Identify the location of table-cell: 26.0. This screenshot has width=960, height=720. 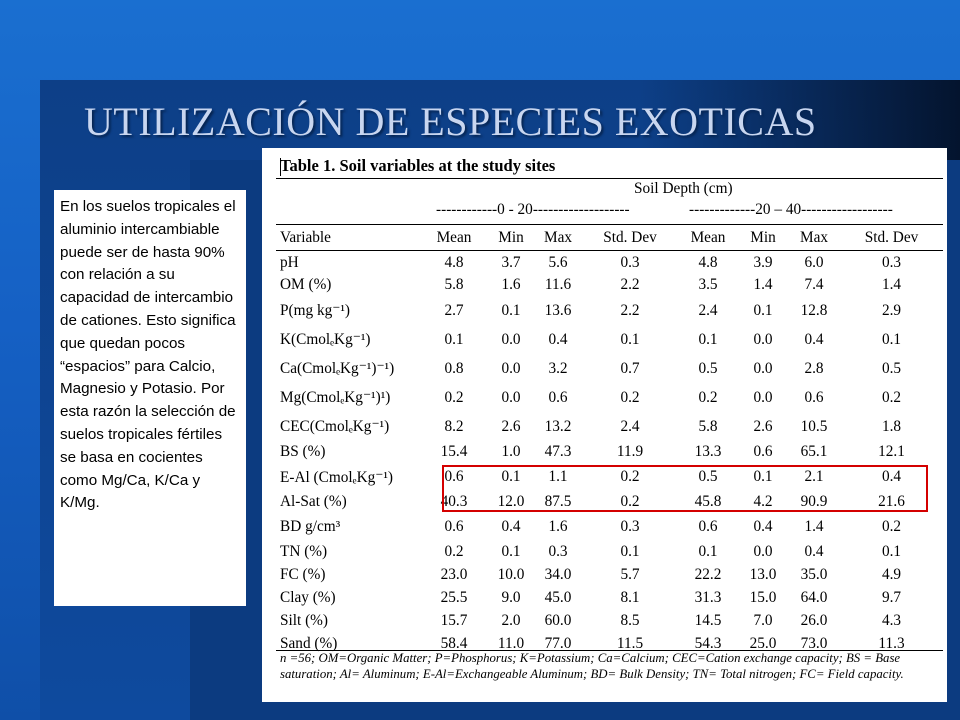
(814, 620).